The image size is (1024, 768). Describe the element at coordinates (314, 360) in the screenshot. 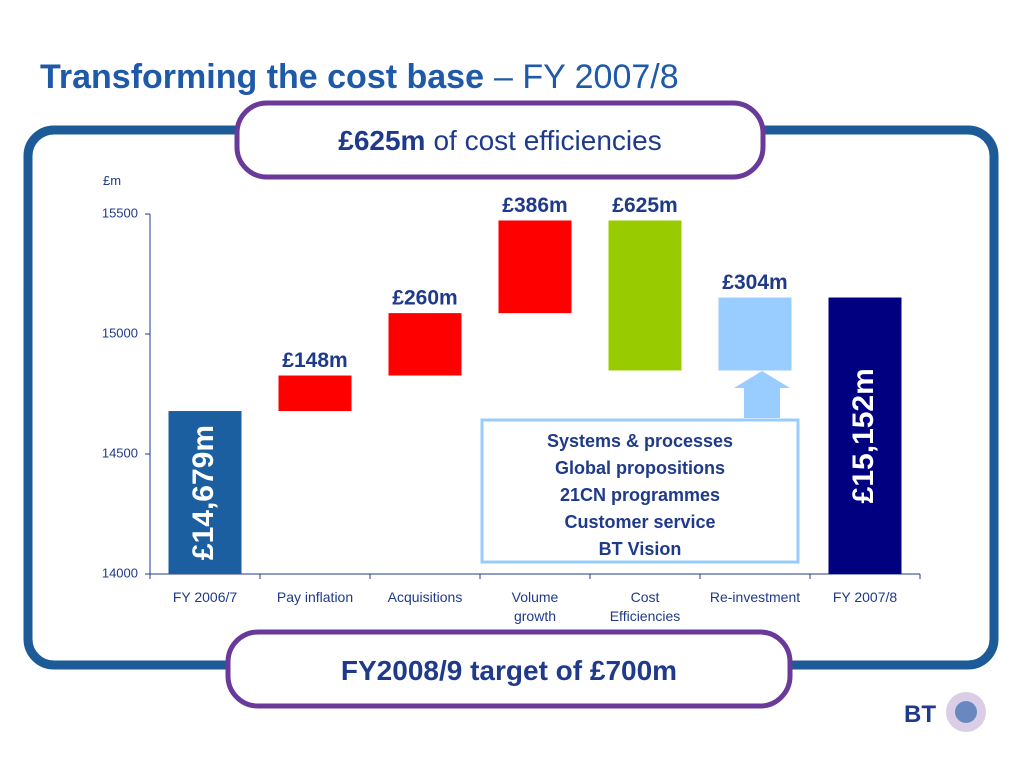

I see `value-label: £148m` at that location.